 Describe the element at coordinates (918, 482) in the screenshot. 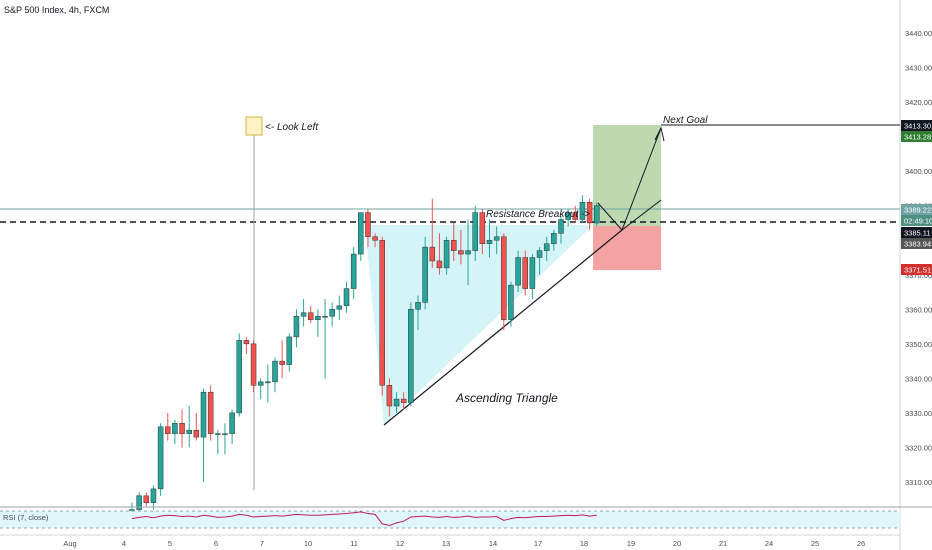

I see `y-tick-label: 3310.00` at that location.